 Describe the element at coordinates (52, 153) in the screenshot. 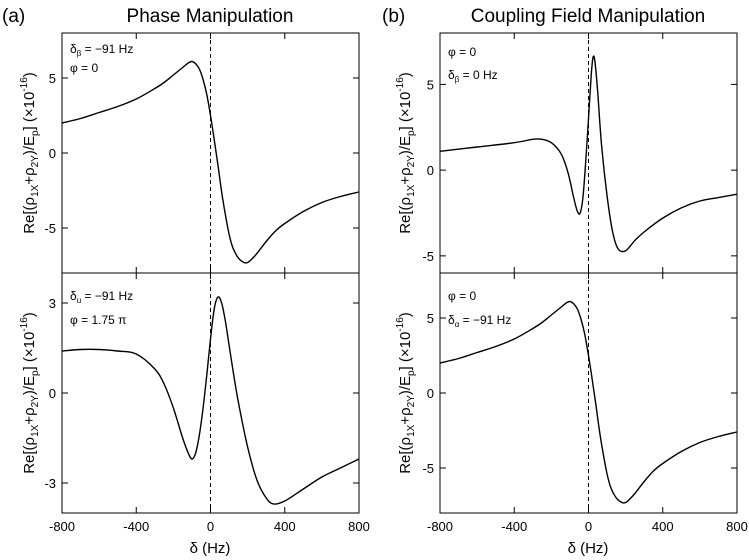

I see `y-tick-label-a-top-1: 0` at that location.